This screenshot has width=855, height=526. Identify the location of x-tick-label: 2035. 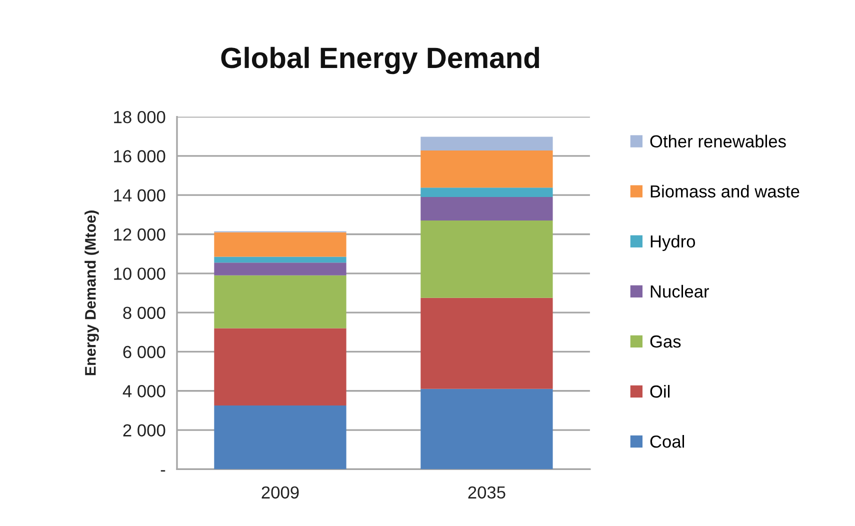
(487, 492).